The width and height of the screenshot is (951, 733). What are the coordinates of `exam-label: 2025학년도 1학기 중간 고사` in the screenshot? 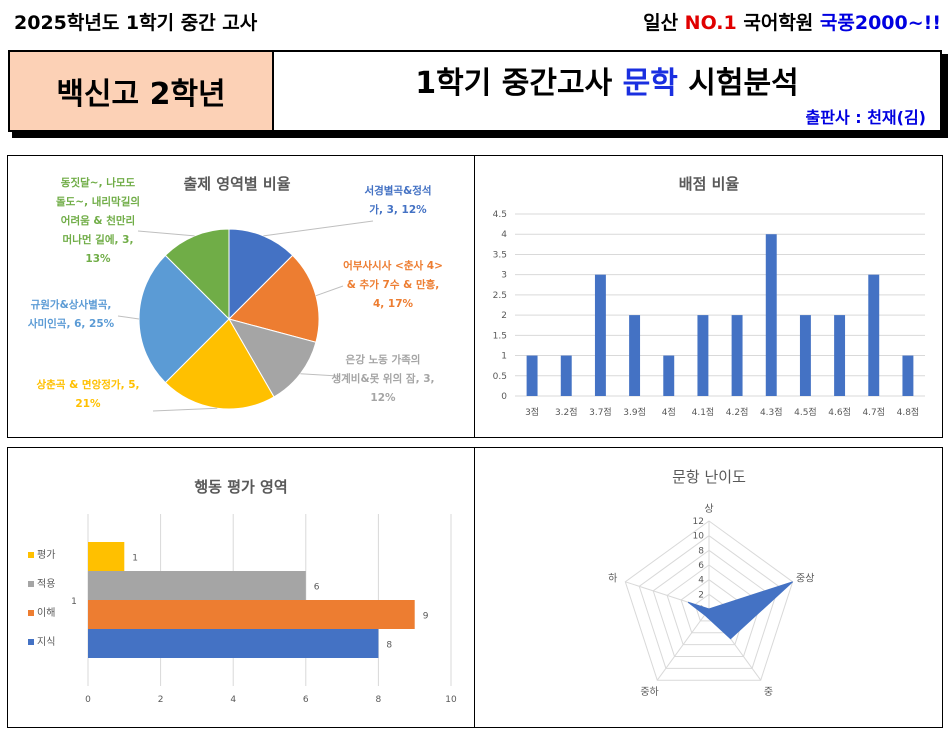 It's located at (136, 23).